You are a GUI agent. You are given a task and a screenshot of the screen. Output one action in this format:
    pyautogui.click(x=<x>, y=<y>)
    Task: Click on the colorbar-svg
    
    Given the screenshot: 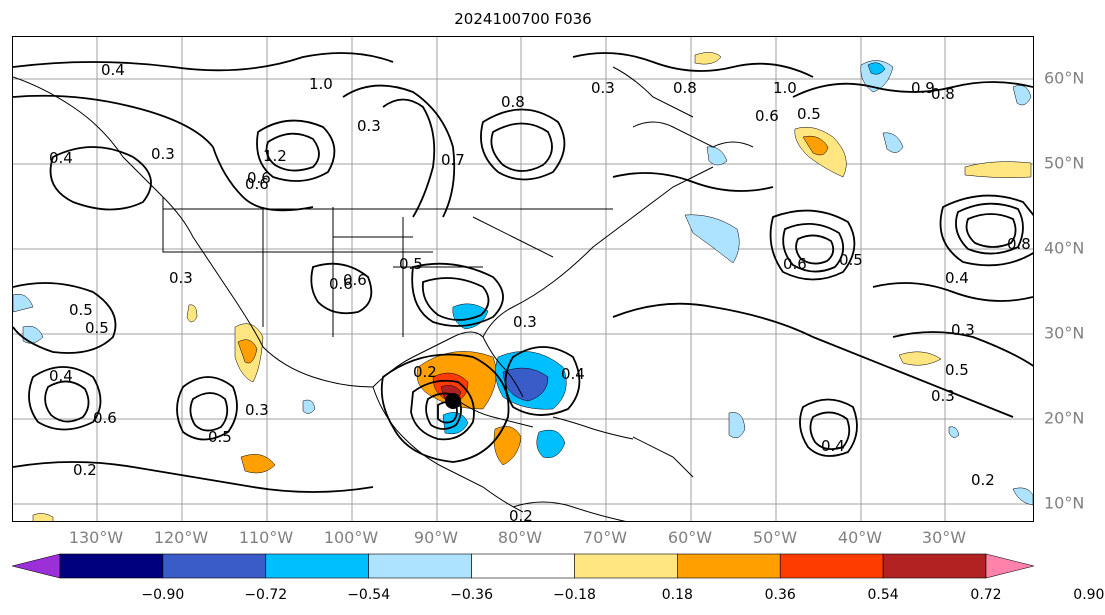 What is the action you would take?
    pyautogui.click(x=523, y=566)
    